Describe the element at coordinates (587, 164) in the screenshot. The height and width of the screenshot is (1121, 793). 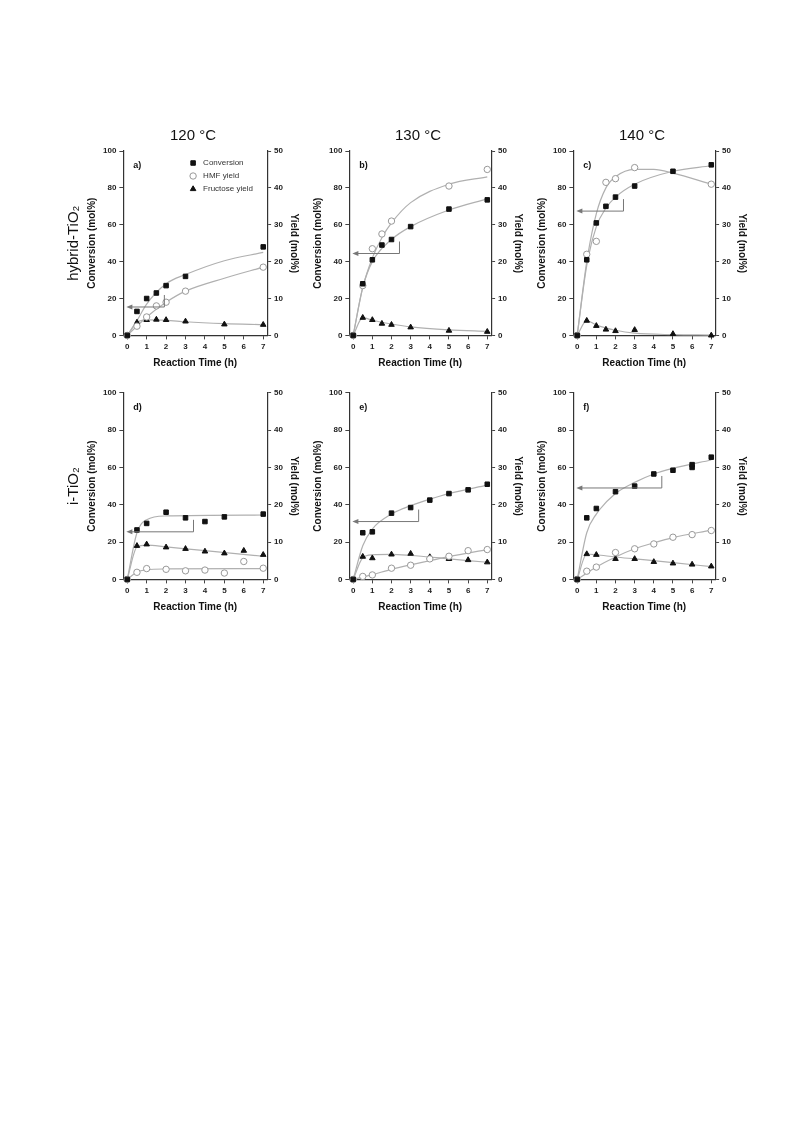
I see `annotation: c)` at that location.